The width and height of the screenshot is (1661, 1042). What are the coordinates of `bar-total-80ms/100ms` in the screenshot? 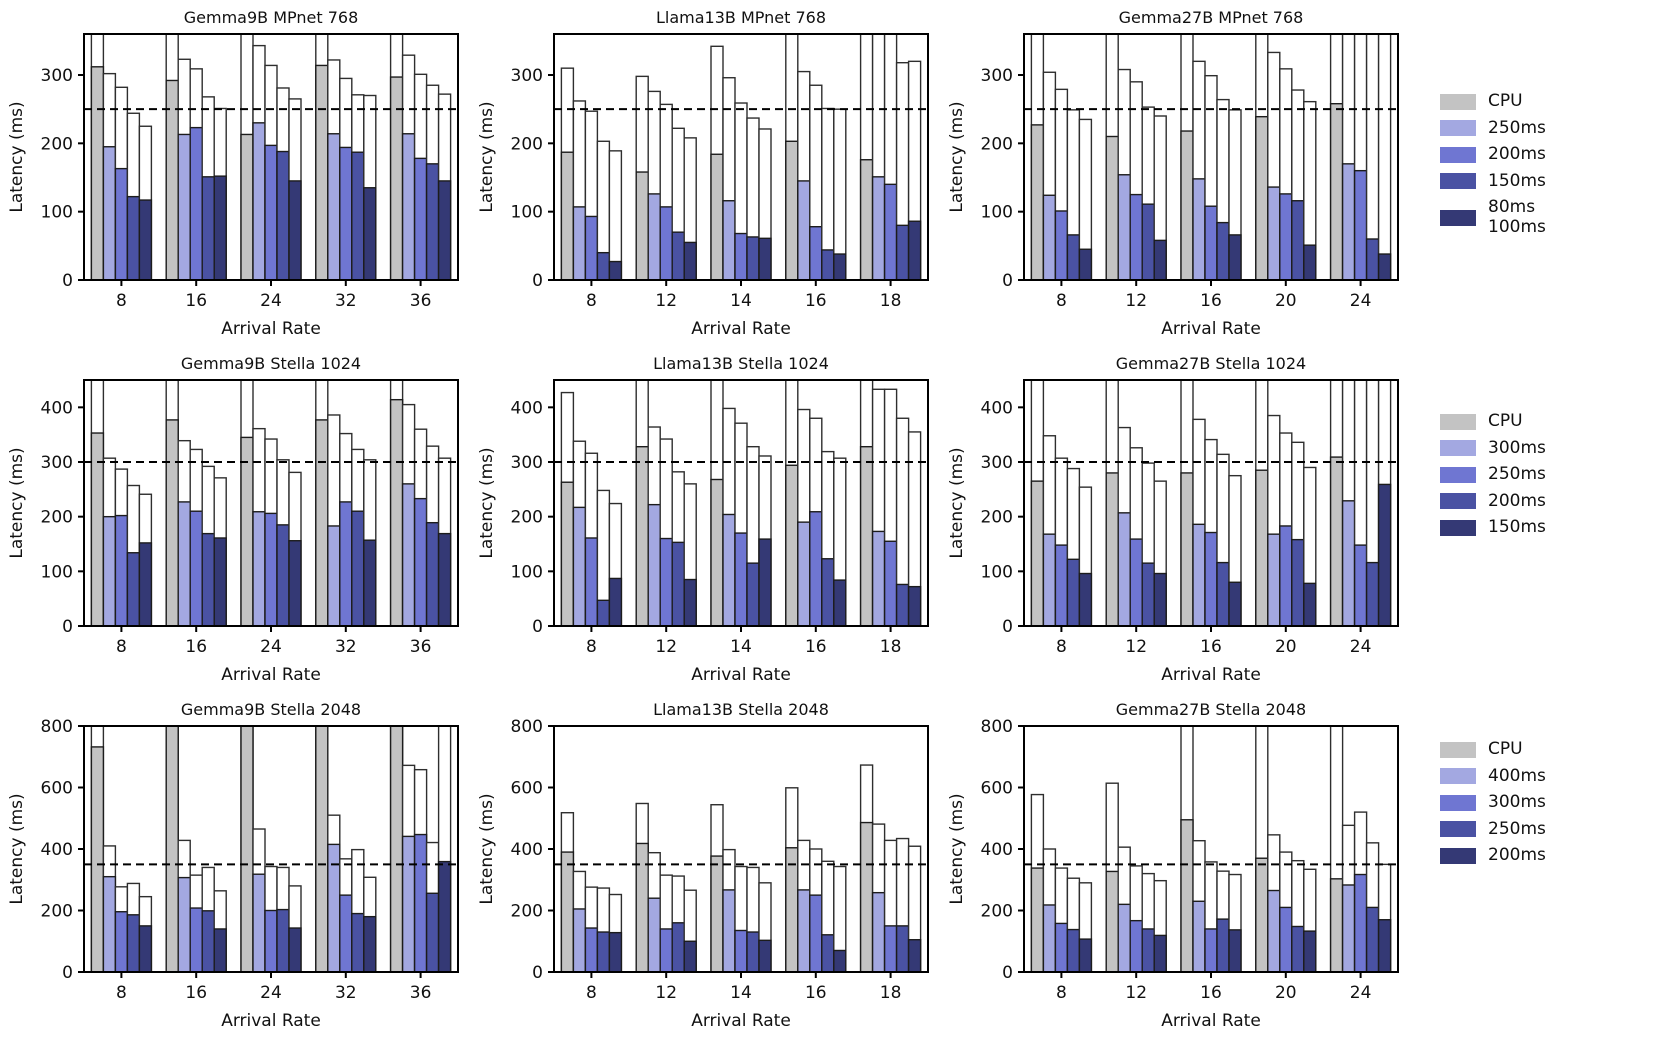 It's located at (1384, 157).